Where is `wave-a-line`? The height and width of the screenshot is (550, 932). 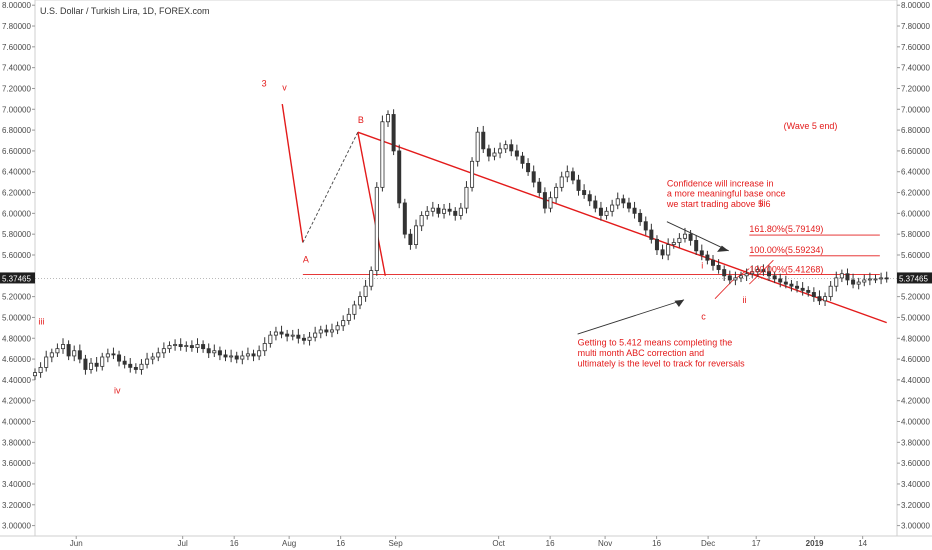
wave-a-line is located at coordinates (292, 173).